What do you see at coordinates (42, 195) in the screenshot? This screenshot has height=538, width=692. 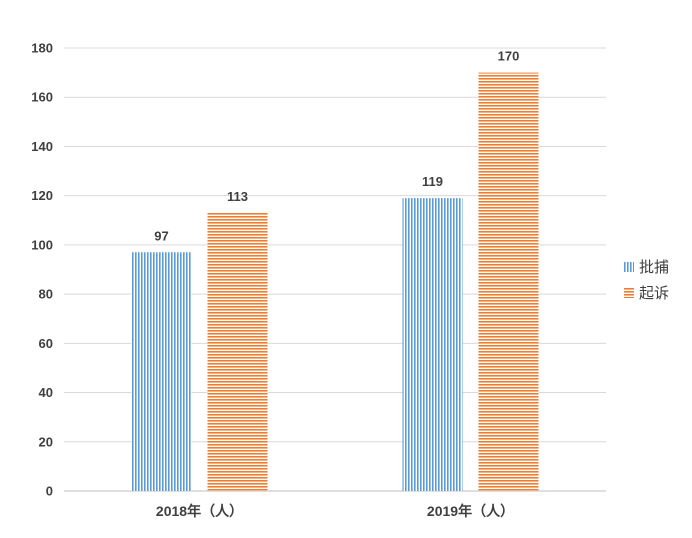 I see `y-tick-label: 120` at bounding box center [42, 195].